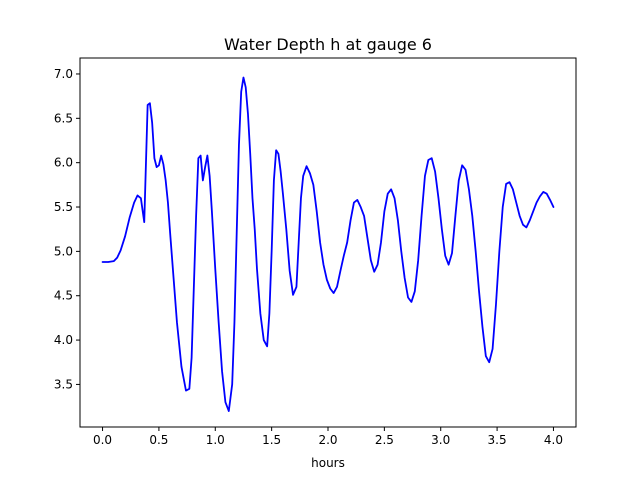 The width and height of the screenshot is (640, 484). Describe the element at coordinates (63, 340) in the screenshot. I see `y-tick-label: 4.0` at that location.